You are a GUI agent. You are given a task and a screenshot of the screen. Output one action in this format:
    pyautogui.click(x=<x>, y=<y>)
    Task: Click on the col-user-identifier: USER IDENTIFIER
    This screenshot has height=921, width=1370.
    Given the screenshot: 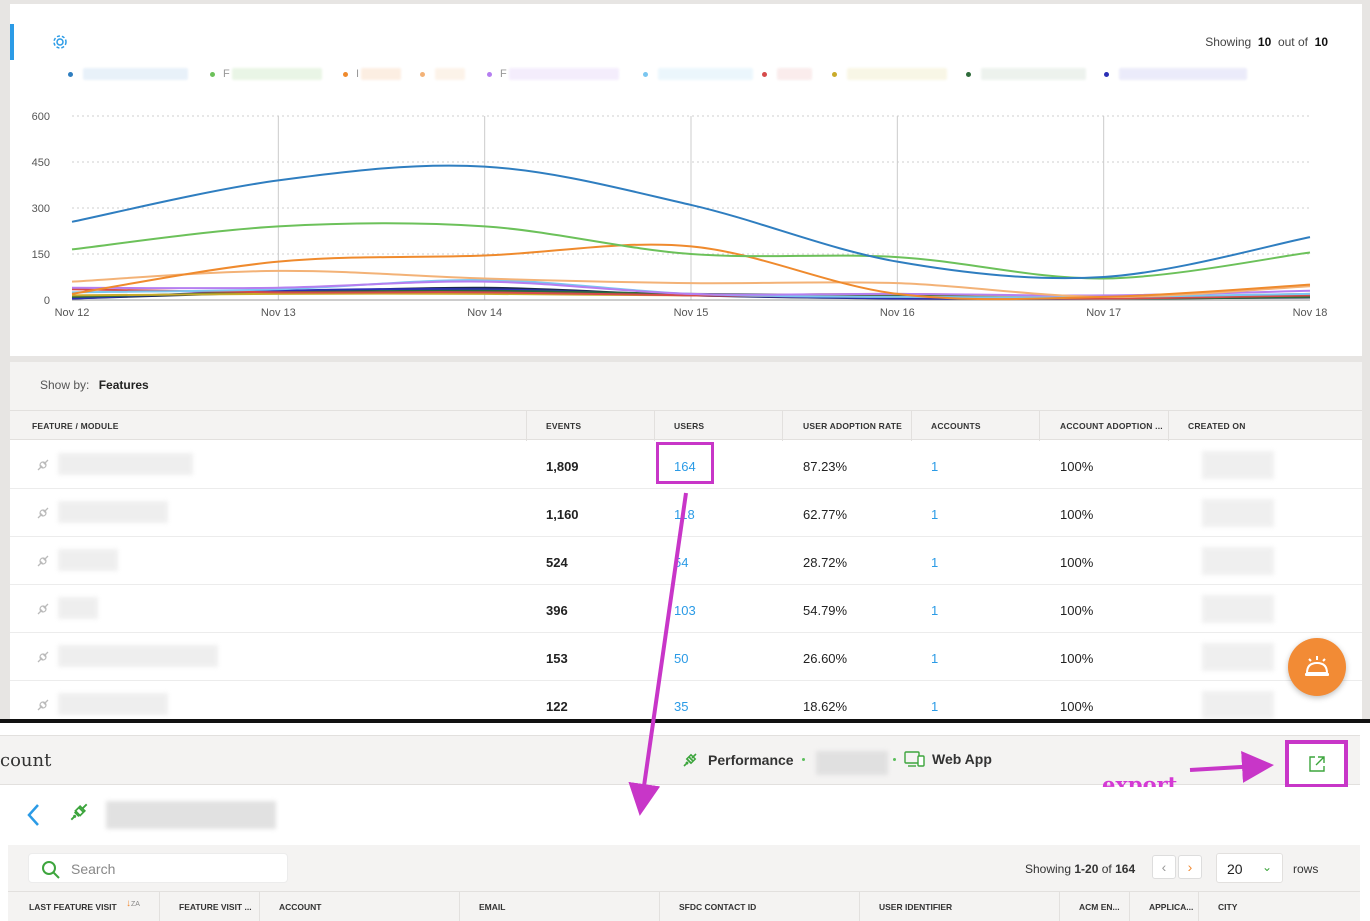 What is the action you would take?
    pyautogui.click(x=916, y=907)
    